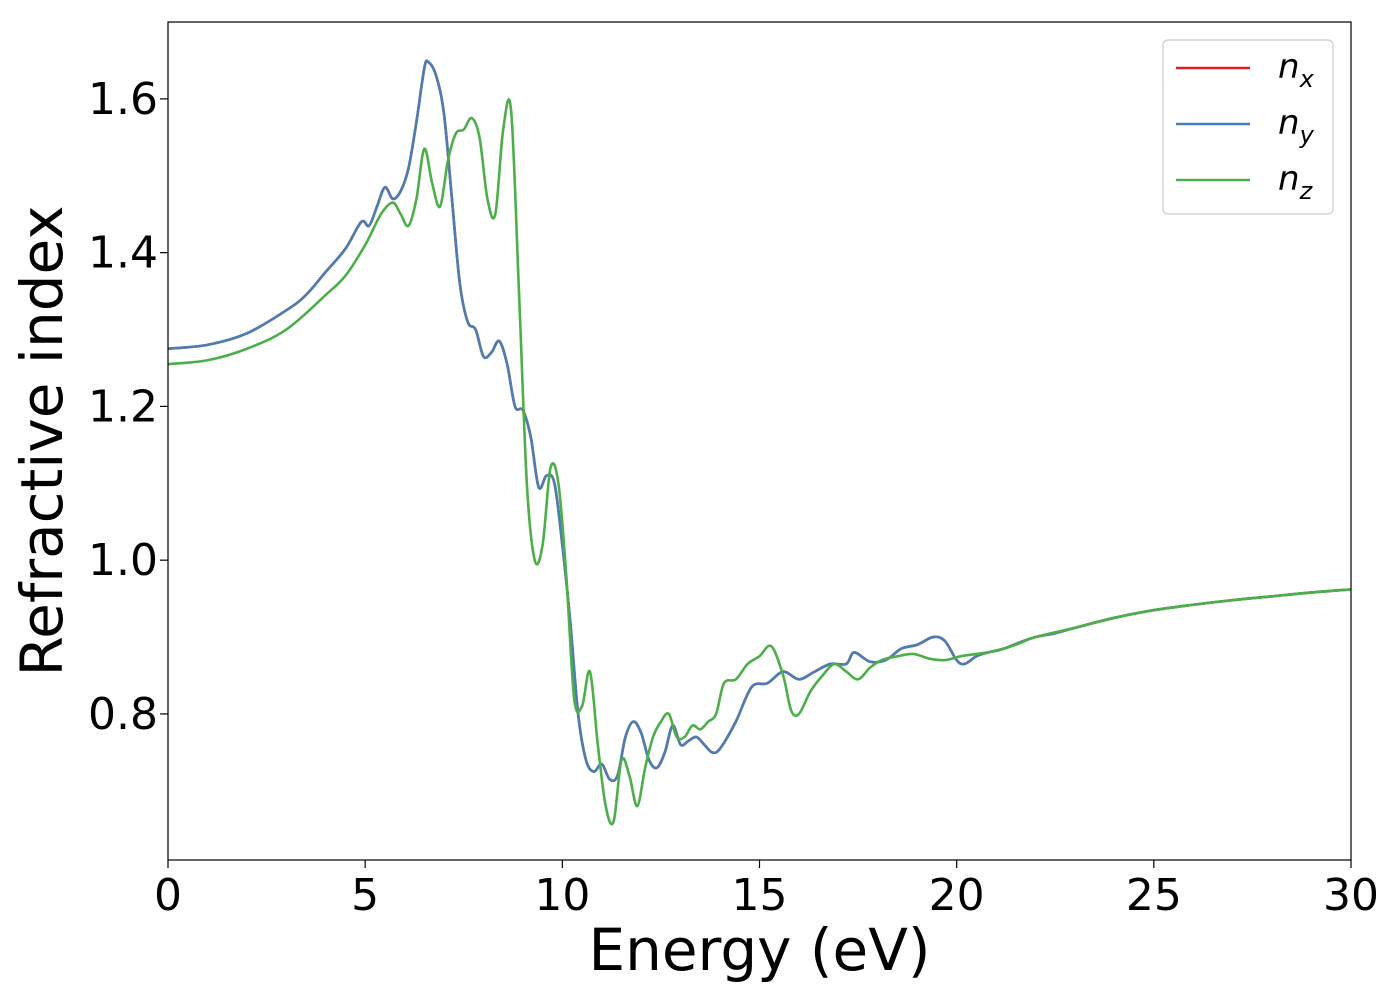 The width and height of the screenshot is (1400, 1000). I want to click on y-tick-label: 0.8, so click(123, 714).